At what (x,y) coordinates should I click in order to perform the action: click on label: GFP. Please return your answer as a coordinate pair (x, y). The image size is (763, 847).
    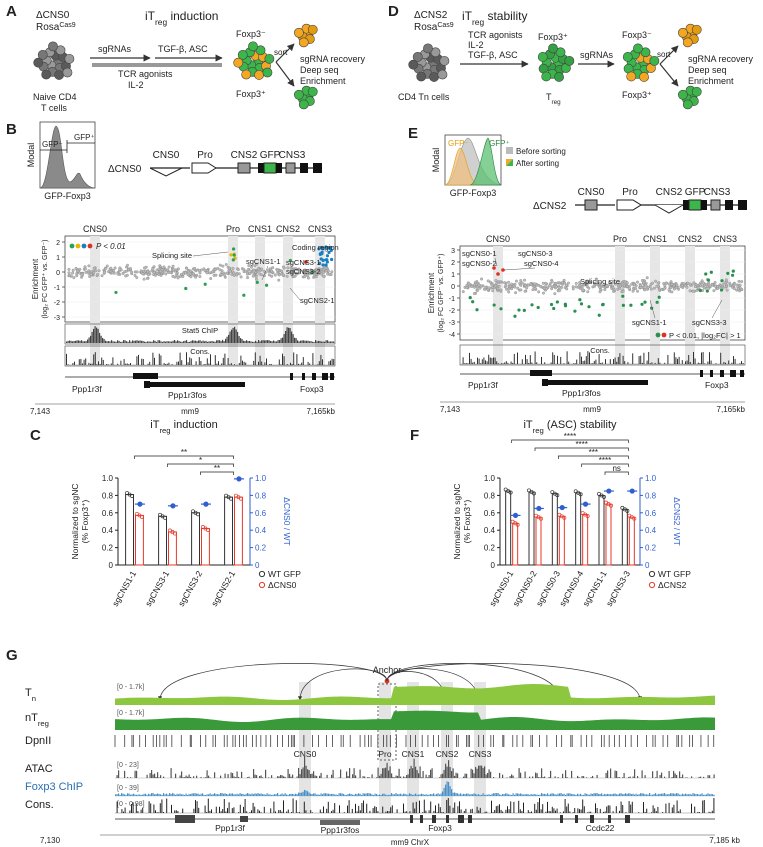
    Looking at the image, I should click on (695, 192).